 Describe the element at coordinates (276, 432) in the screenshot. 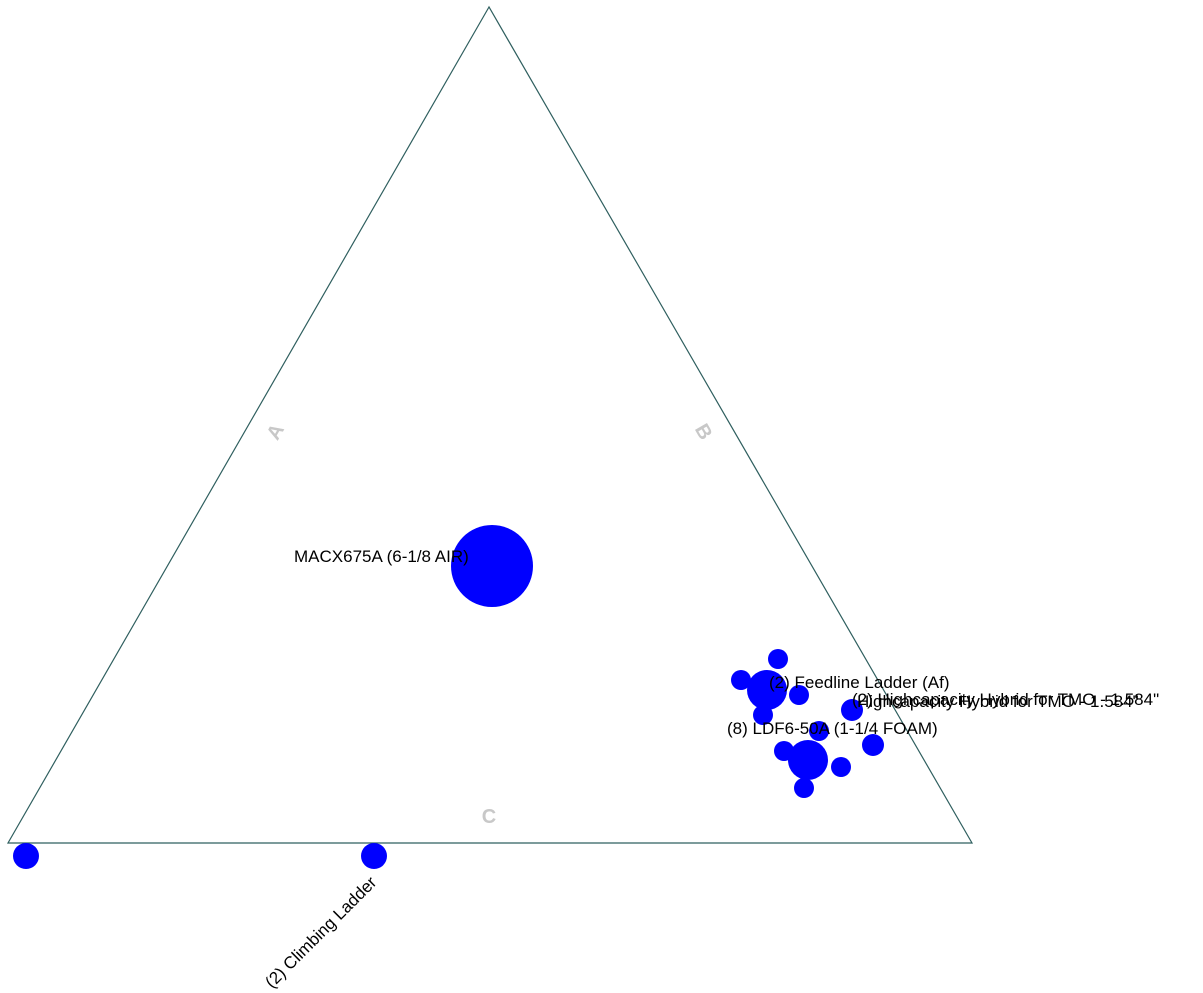

I see `axis-a-label: A` at that location.